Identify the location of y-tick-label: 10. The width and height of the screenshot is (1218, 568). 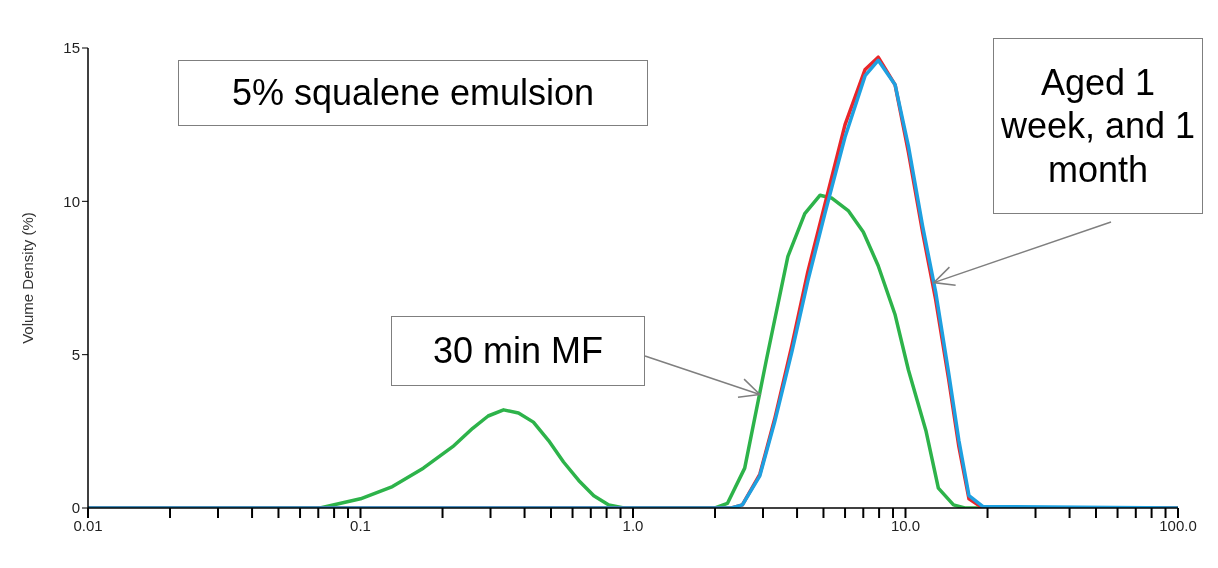
(71, 201).